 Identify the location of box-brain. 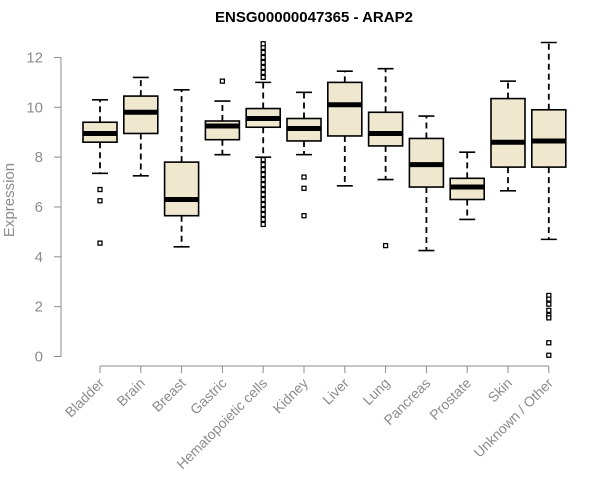
(141, 126).